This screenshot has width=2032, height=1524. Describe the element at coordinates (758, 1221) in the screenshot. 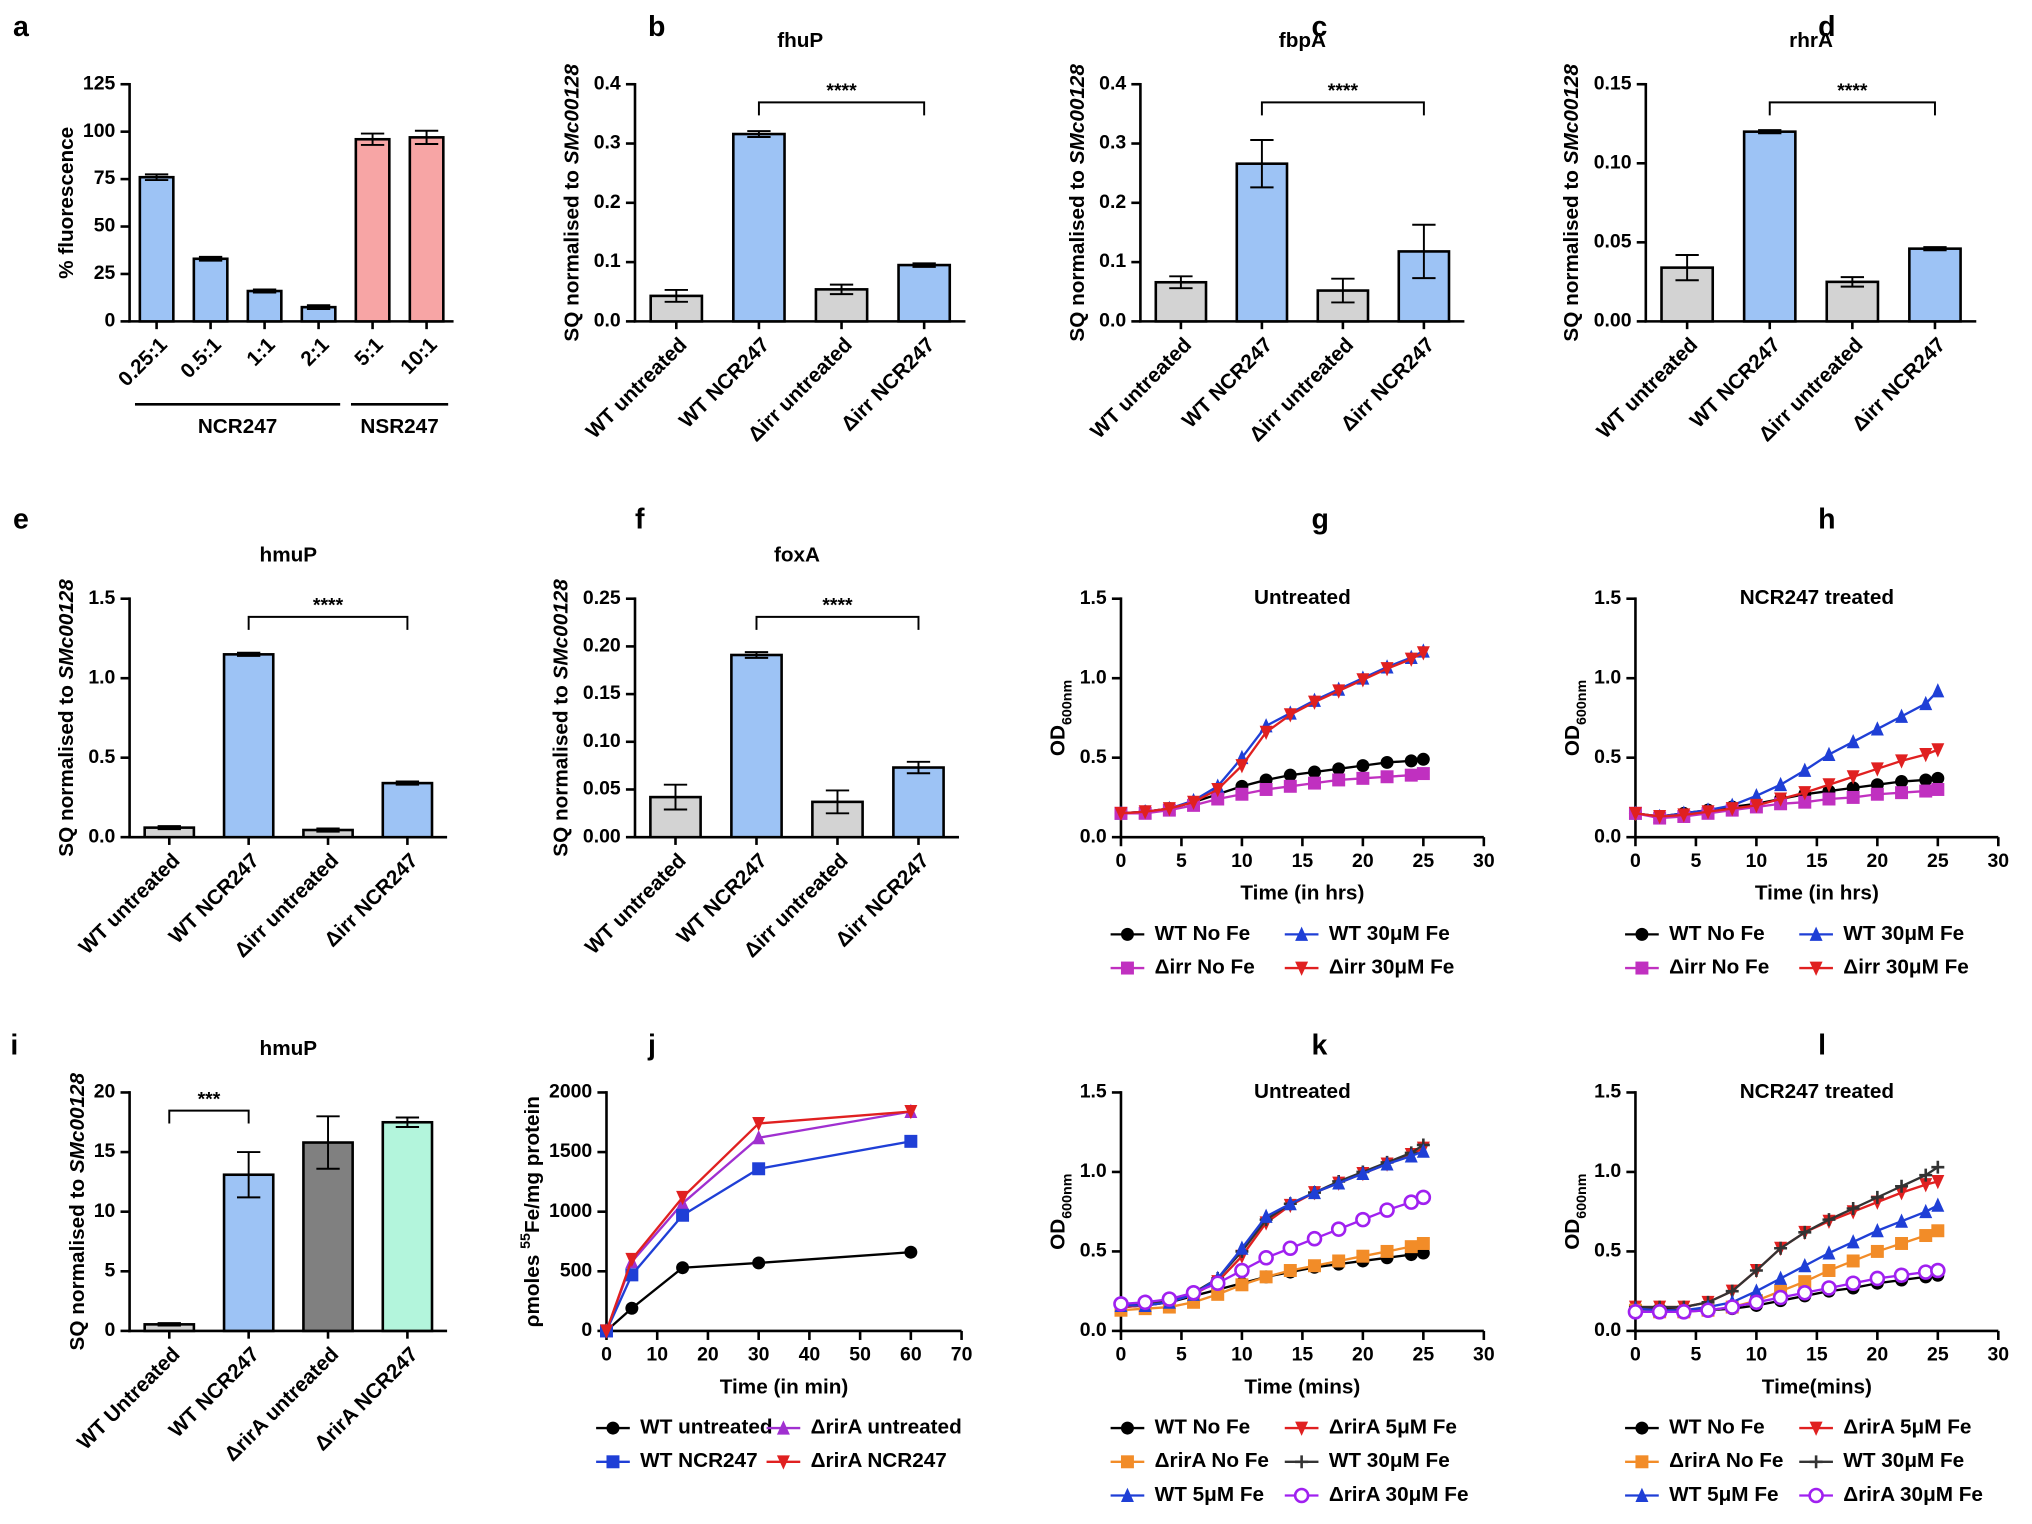

I see `series-line` at that location.